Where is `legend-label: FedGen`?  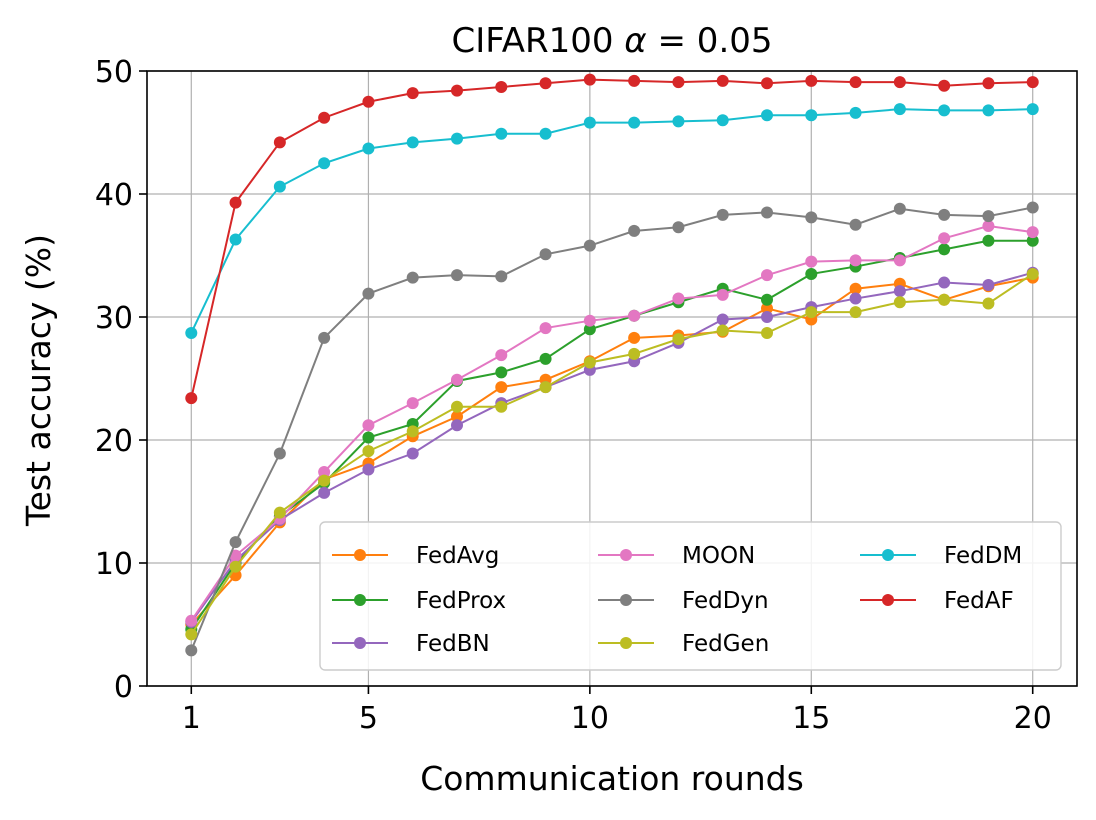
legend-label: FedGen is located at coordinates (725, 644).